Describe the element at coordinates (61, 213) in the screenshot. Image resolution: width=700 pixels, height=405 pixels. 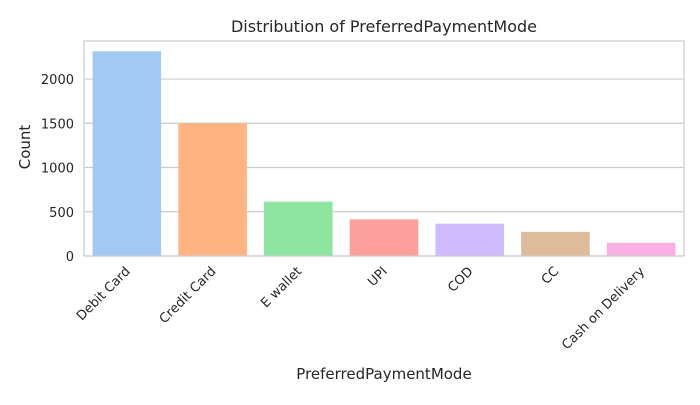
I see `y-tick-label: 500` at that location.